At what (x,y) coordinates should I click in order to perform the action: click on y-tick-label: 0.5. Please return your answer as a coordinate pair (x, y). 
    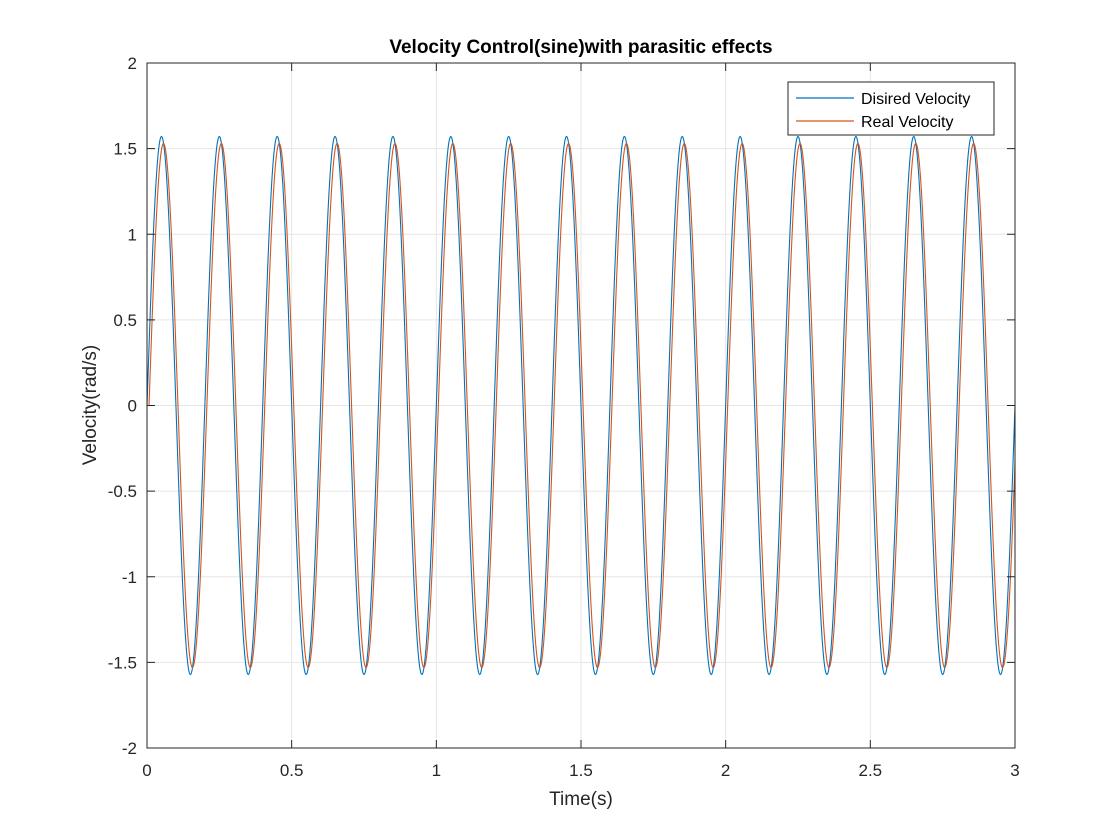
    Looking at the image, I should click on (125, 320).